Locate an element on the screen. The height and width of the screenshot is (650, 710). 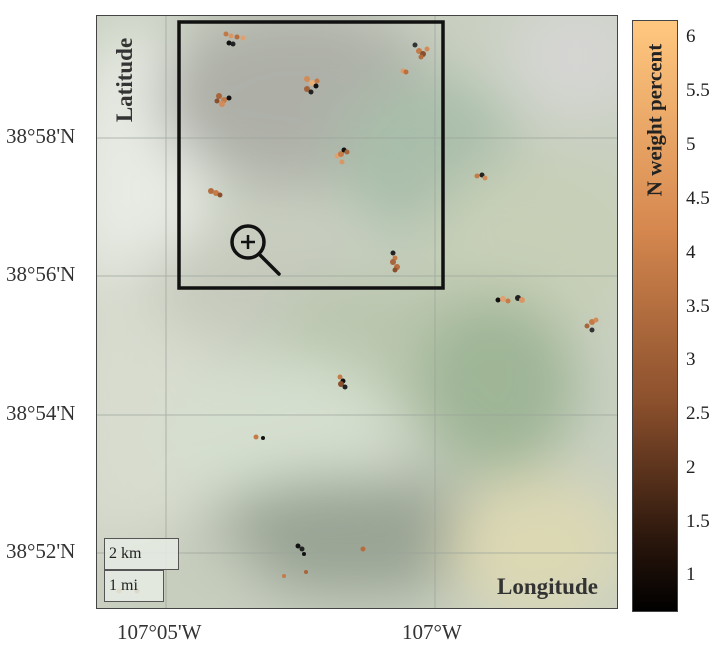
zoom-in-icon is located at coordinates (255, 250).